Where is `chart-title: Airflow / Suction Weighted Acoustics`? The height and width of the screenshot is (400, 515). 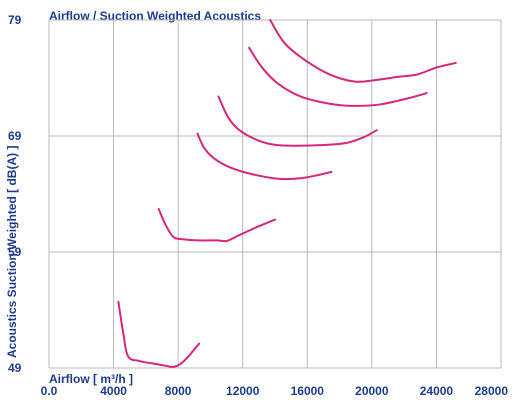
chart-title: Airflow / Suction Weighted Acoustics is located at coordinates (155, 16).